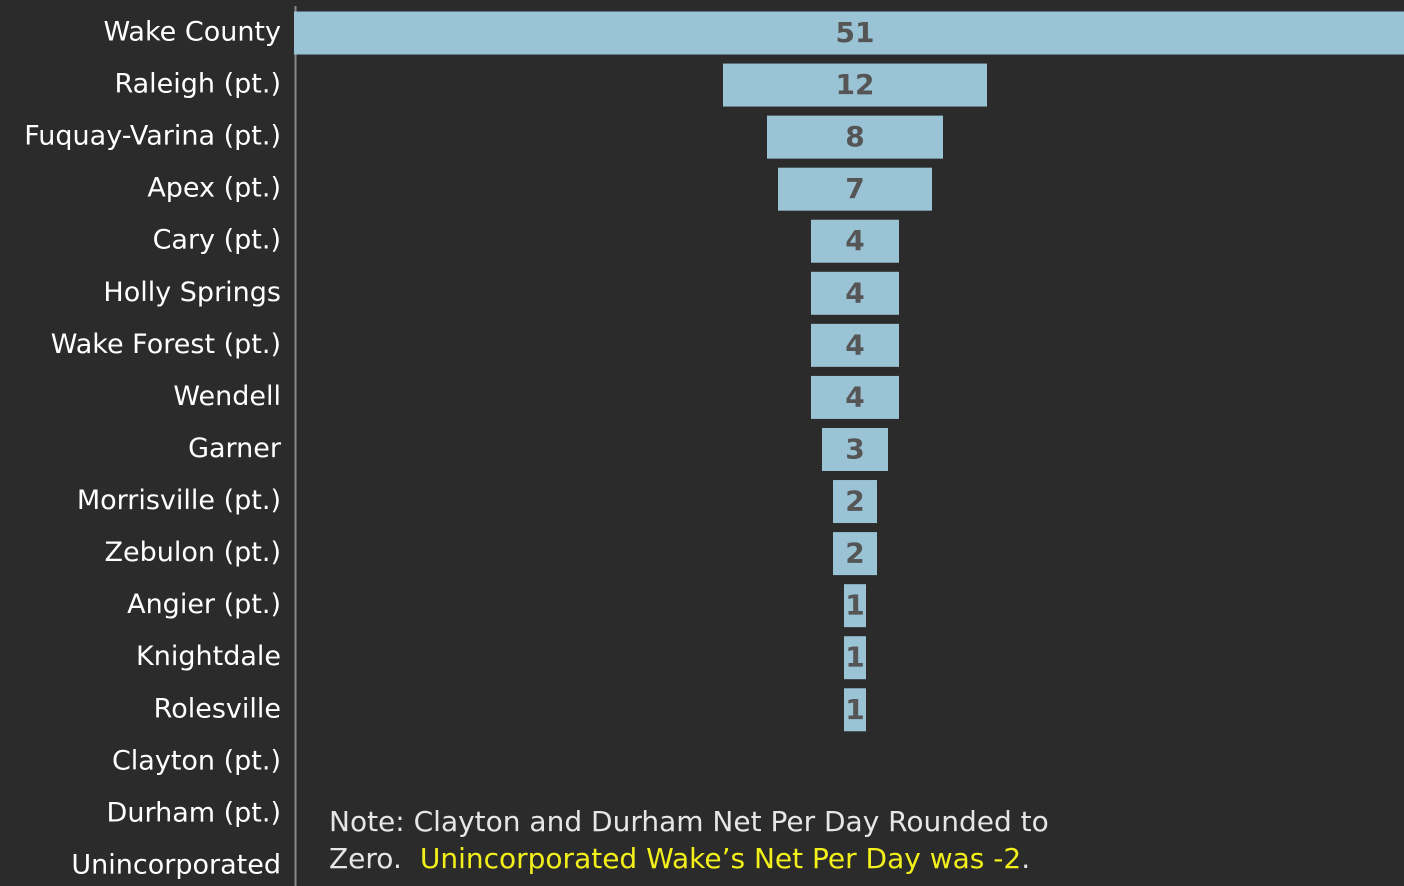  Describe the element at coordinates (204, 604) in the screenshot. I see `category-label: Angier (pt.)` at that location.